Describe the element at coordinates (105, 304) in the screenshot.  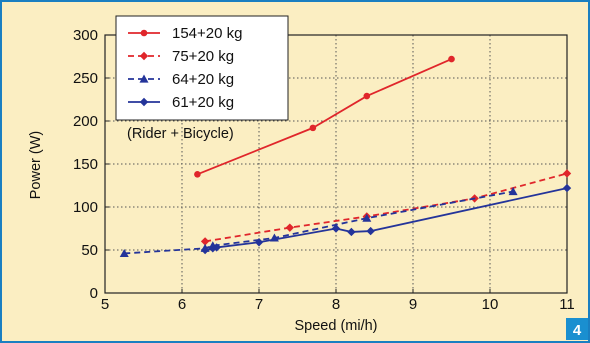
I see `x-tick-label: 5` at that location.